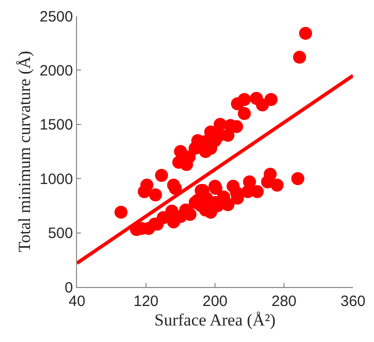 The image size is (374, 342). I want to click on y-tick-label: 2000, so click(56, 71).